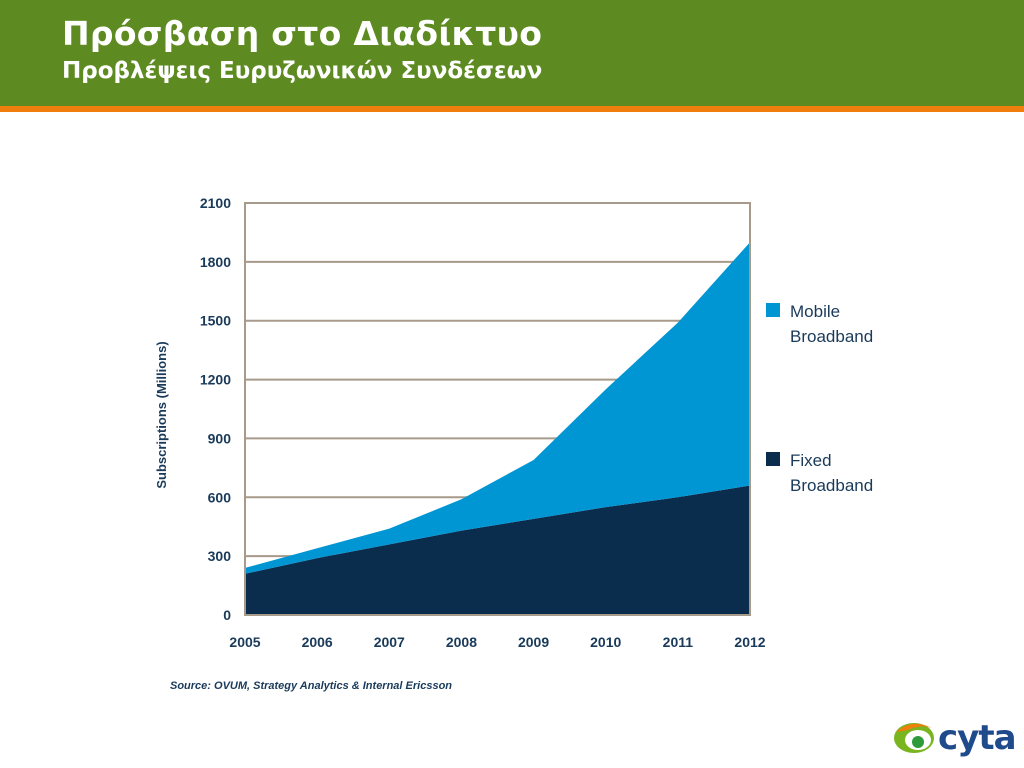 Image resolution: width=1024 pixels, height=768 pixels. Describe the element at coordinates (302, 33) in the screenshot. I see `slide-title: Πρόσβαση στο Διαδίκτυο` at that location.